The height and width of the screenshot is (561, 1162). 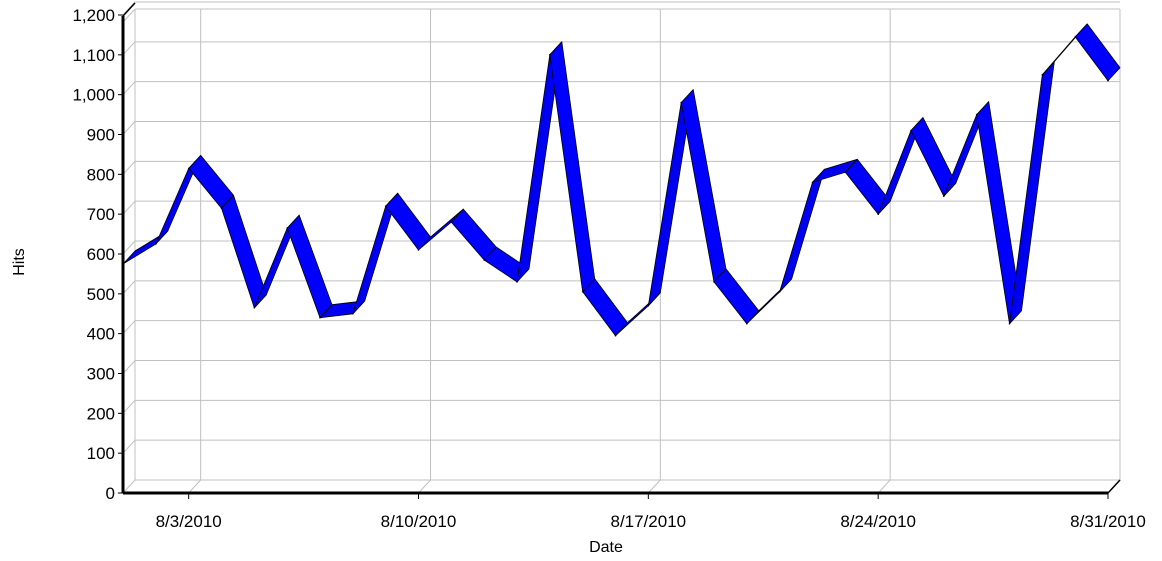 What do you see at coordinates (110, 493) in the screenshot?
I see `y-tick-label-0: 0` at bounding box center [110, 493].